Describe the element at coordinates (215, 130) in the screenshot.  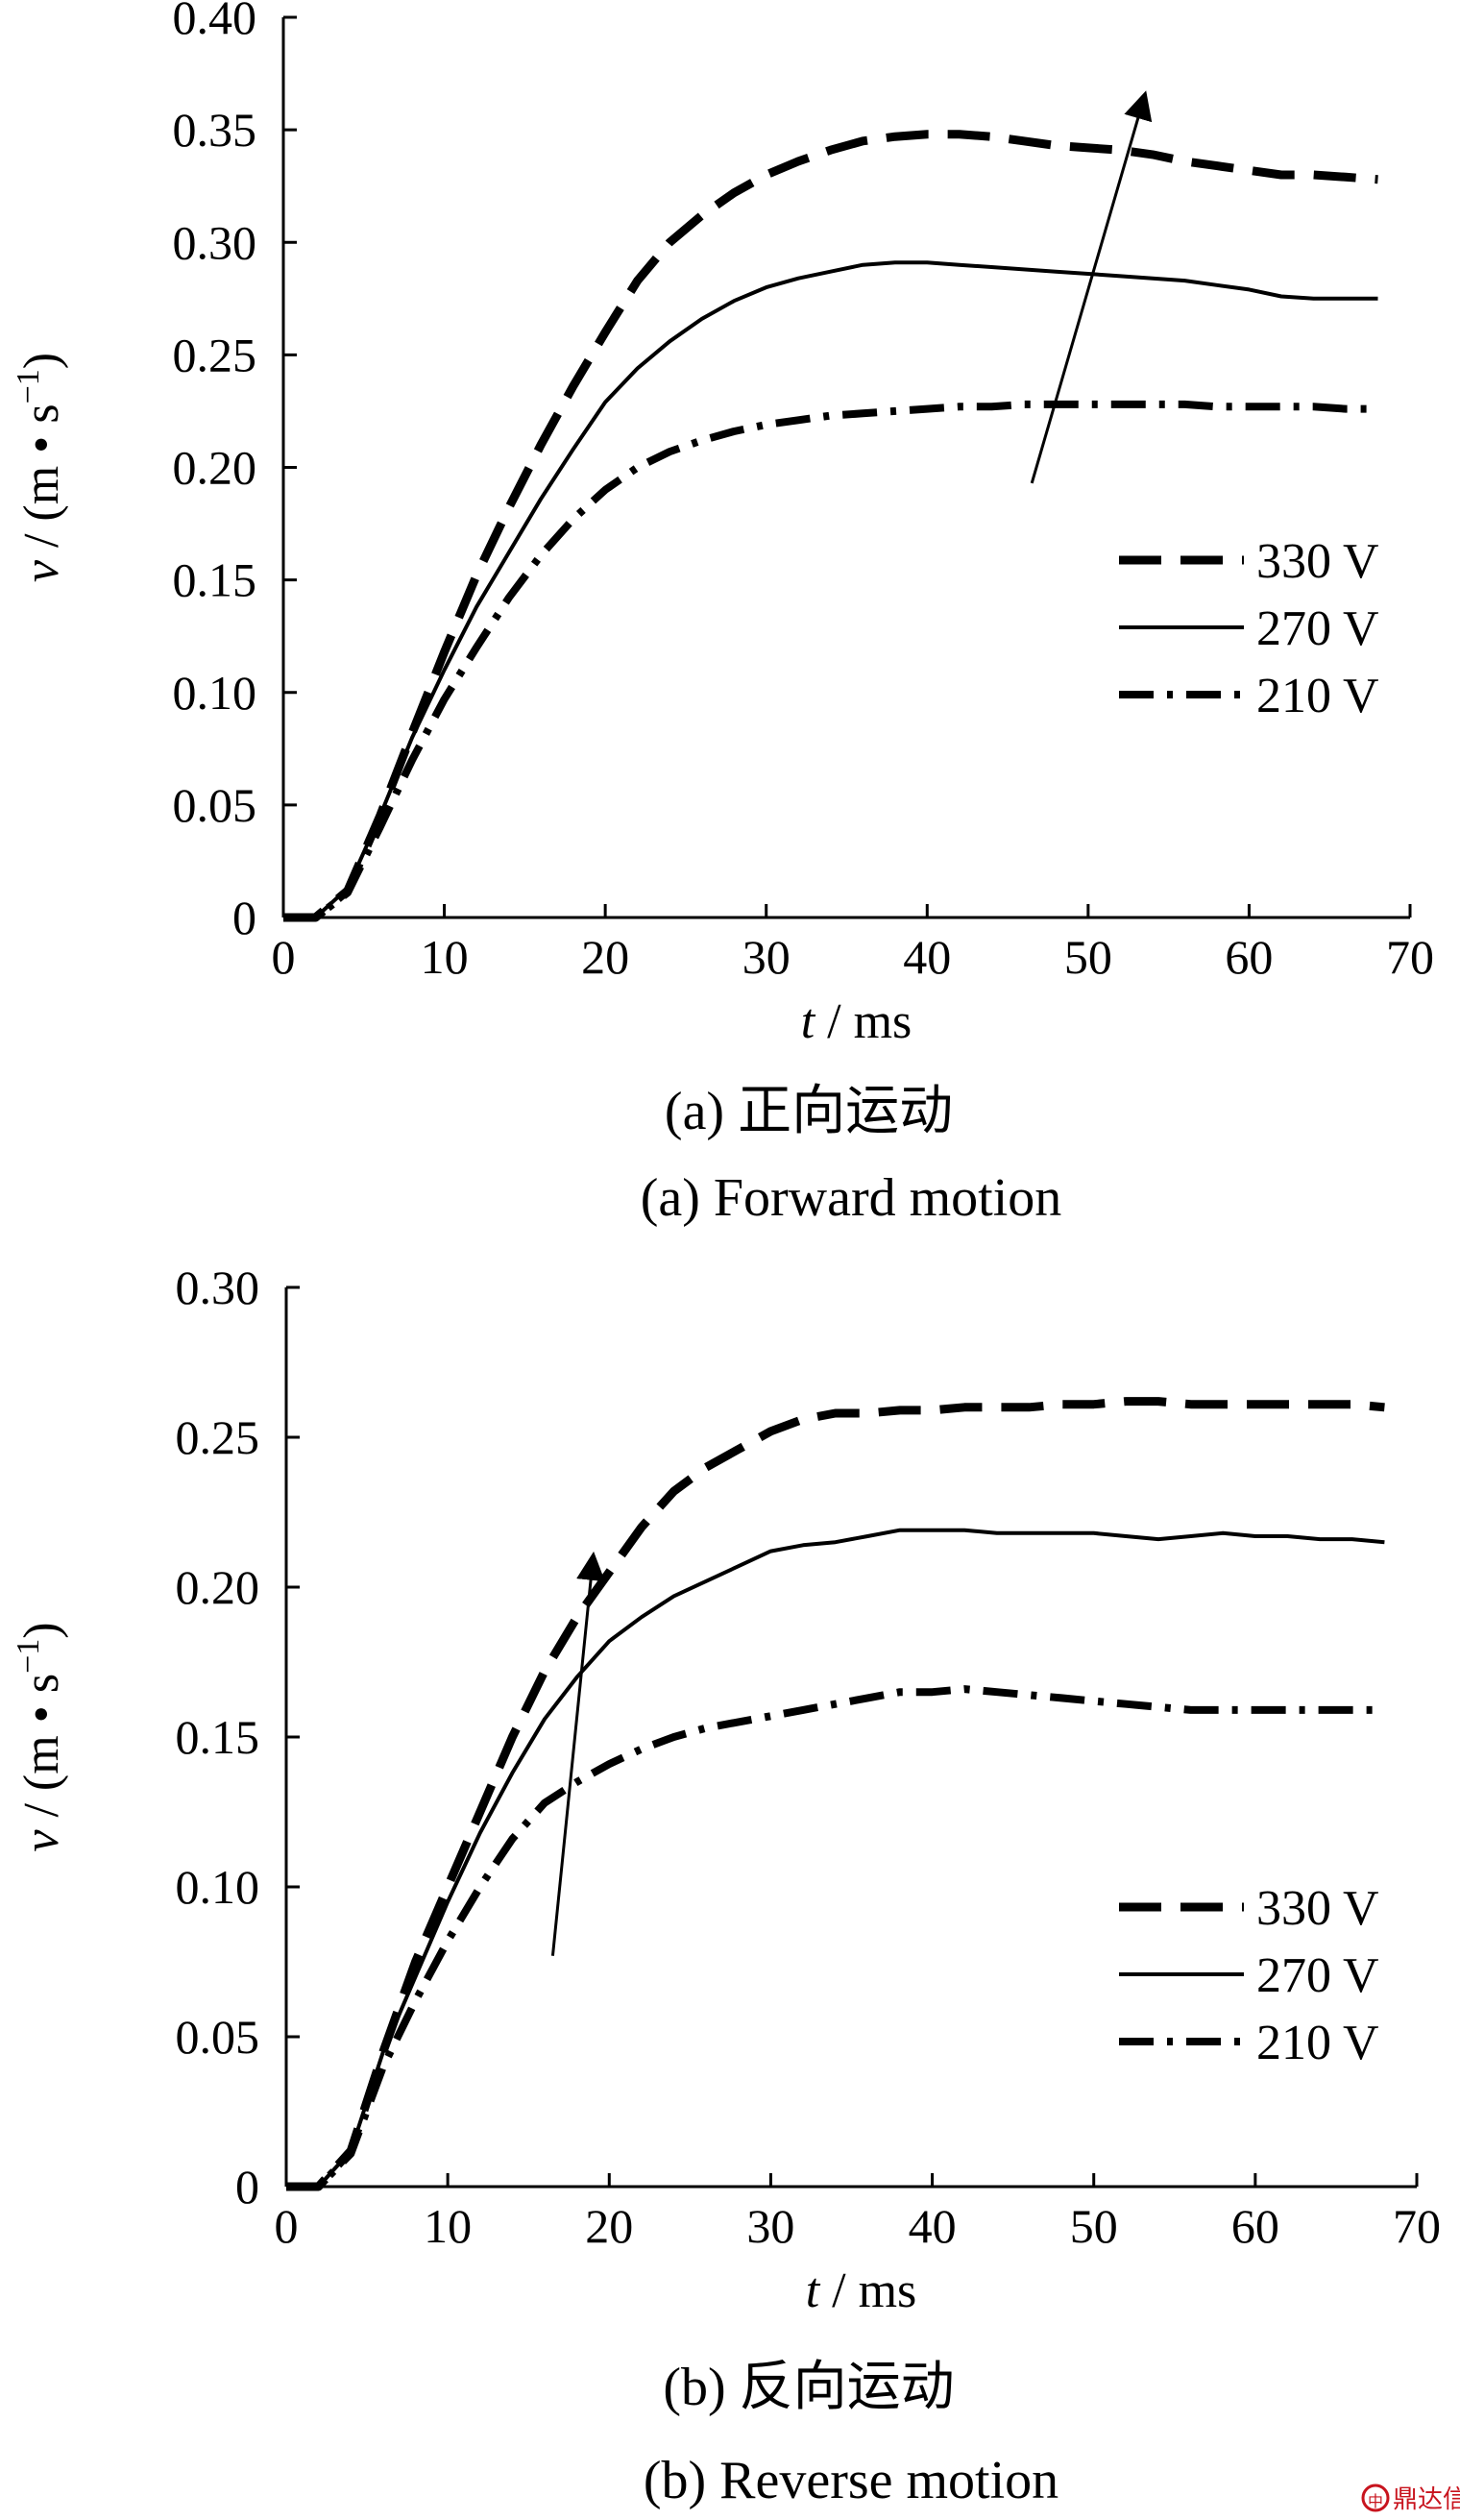
I see `y-tick-label: 0.35` at that location.